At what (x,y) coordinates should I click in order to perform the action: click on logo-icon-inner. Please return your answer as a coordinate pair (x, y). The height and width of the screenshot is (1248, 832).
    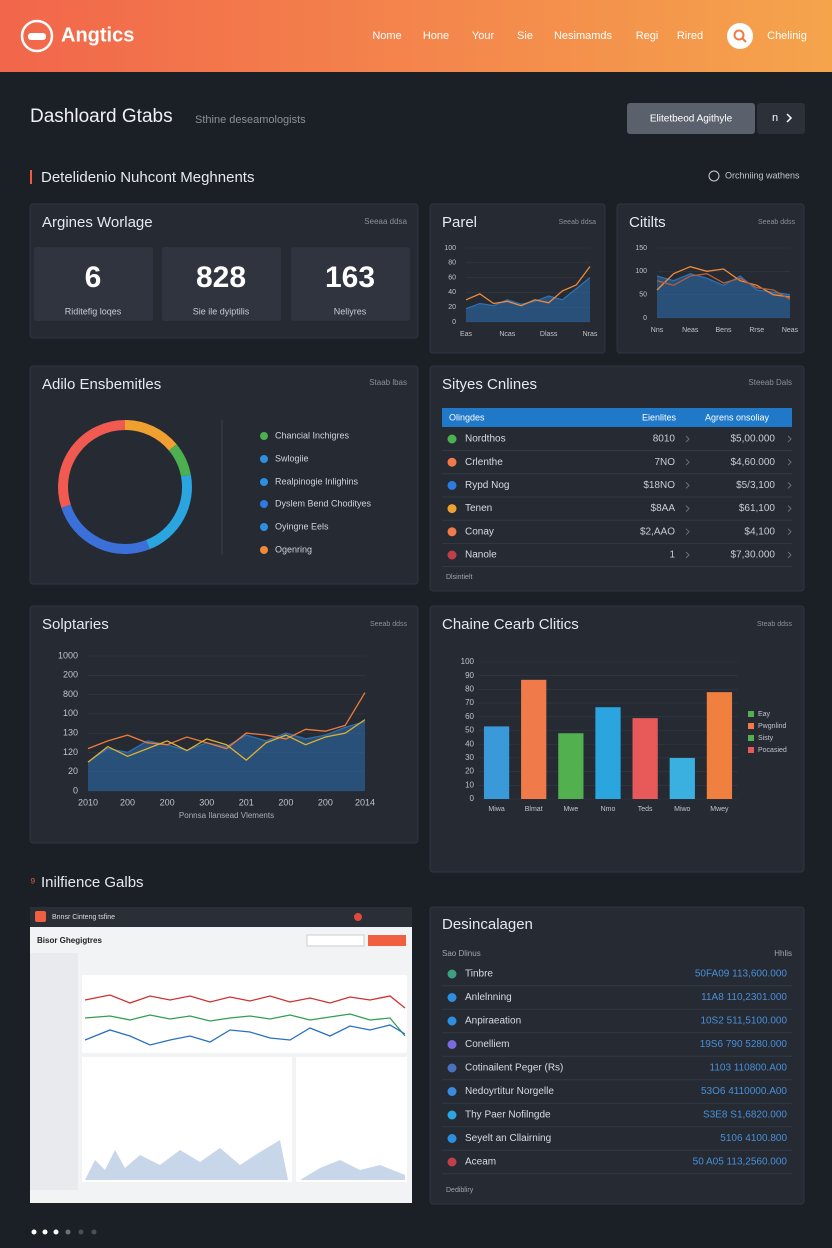
    Looking at the image, I should click on (37, 36).